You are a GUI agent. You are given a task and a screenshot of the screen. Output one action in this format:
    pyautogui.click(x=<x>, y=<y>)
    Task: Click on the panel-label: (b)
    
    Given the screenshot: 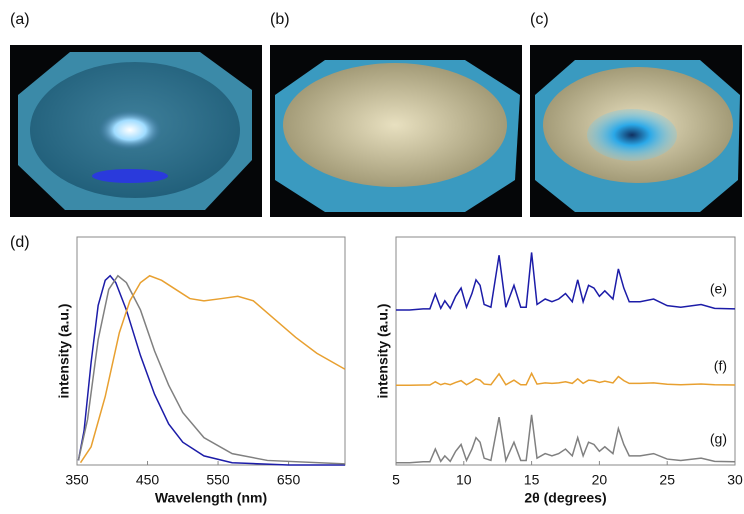 What is the action you would take?
    pyautogui.click(x=280, y=19)
    